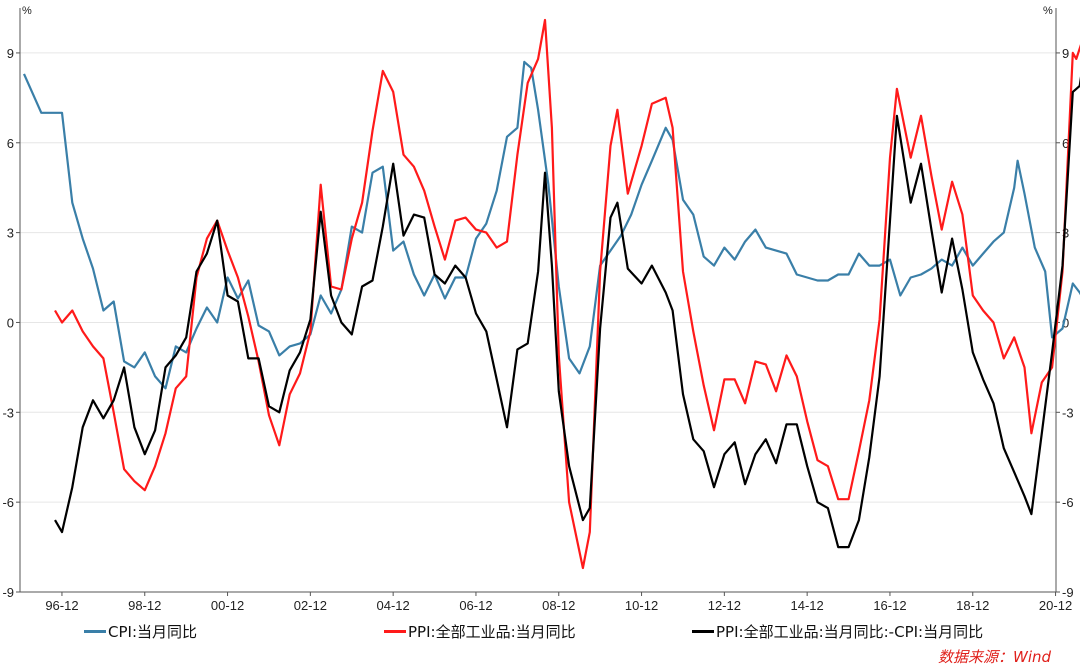 This screenshot has height=667, width=1080. What do you see at coordinates (972, 605) in the screenshot?
I see `x-tick-label: 18-12` at bounding box center [972, 605].